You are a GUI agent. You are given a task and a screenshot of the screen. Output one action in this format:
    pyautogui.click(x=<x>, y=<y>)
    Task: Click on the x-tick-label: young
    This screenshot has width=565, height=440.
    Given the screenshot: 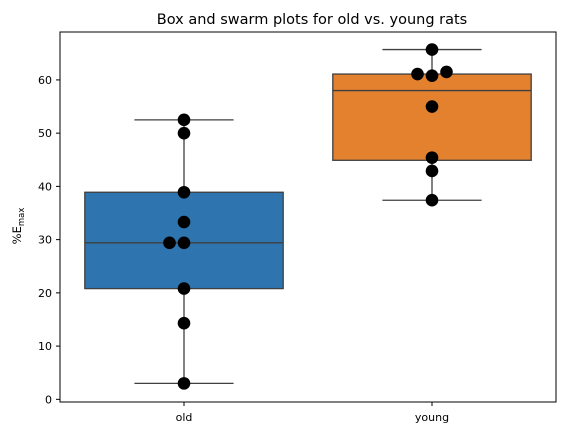 What is the action you would take?
    pyautogui.click(x=432, y=417)
    